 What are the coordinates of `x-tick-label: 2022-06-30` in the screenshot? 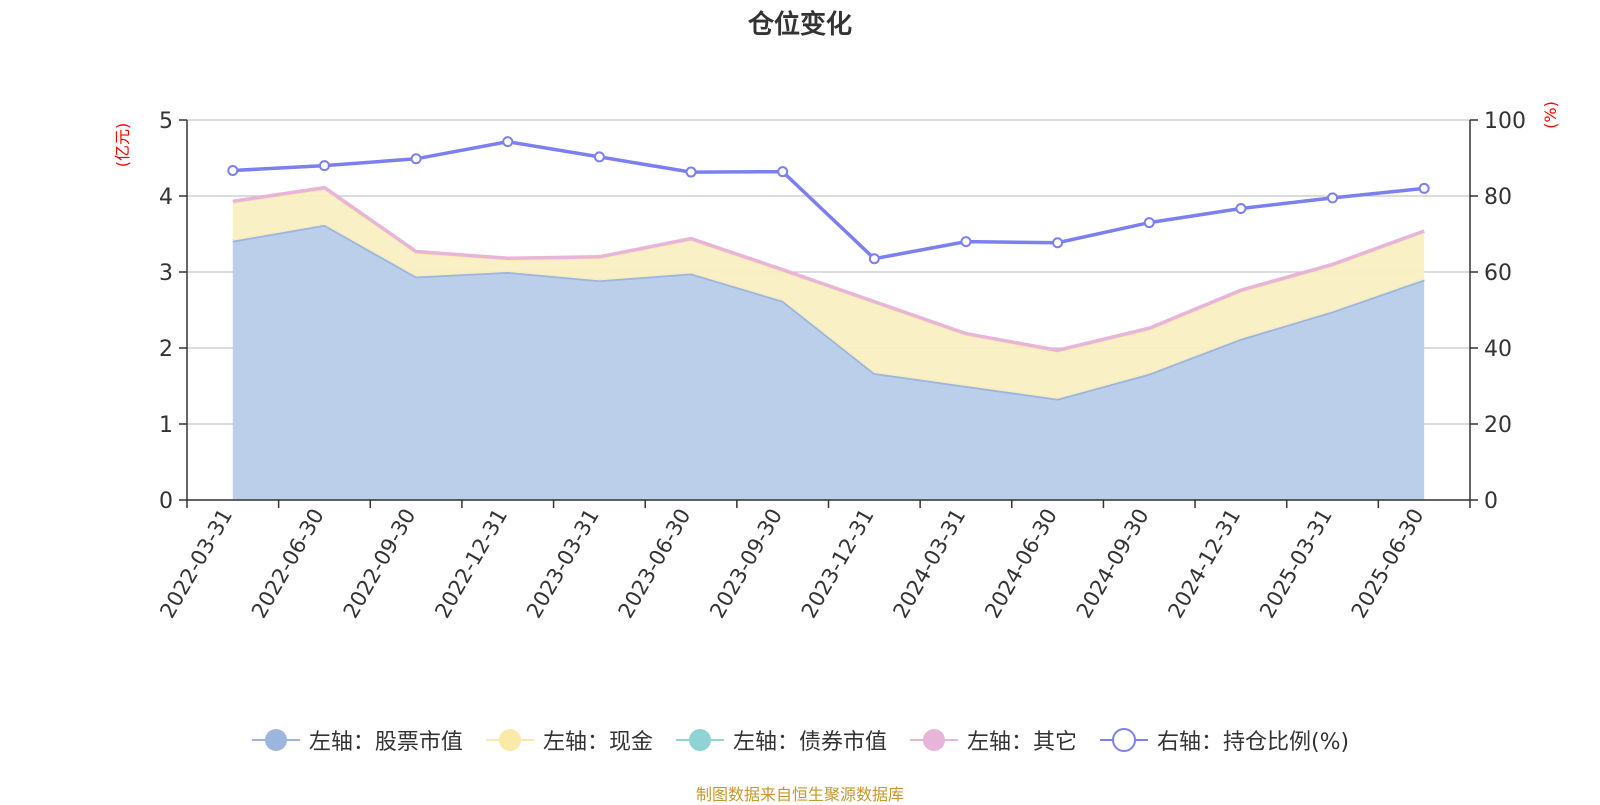 It's located at (288, 564).